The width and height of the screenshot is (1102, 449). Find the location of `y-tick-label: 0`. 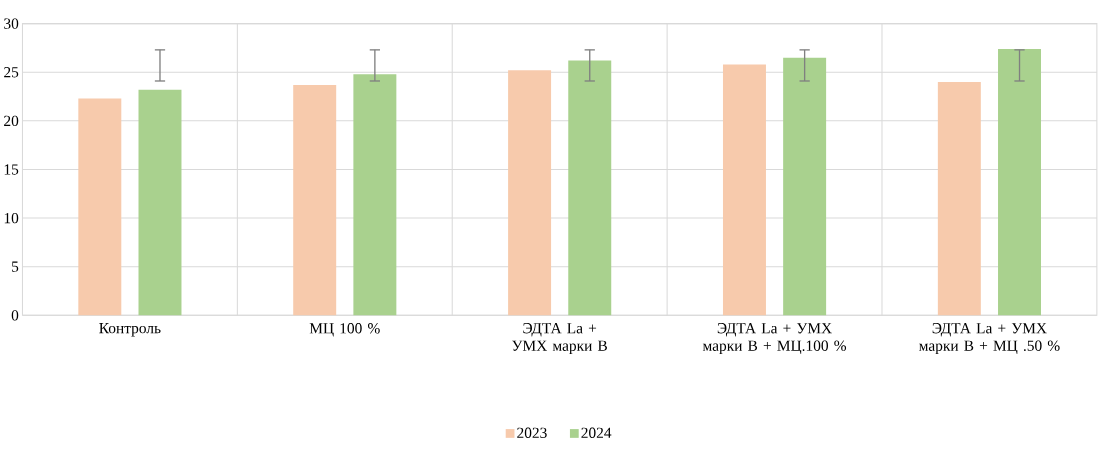

y-tick-label: 0 is located at coordinates (15, 315).